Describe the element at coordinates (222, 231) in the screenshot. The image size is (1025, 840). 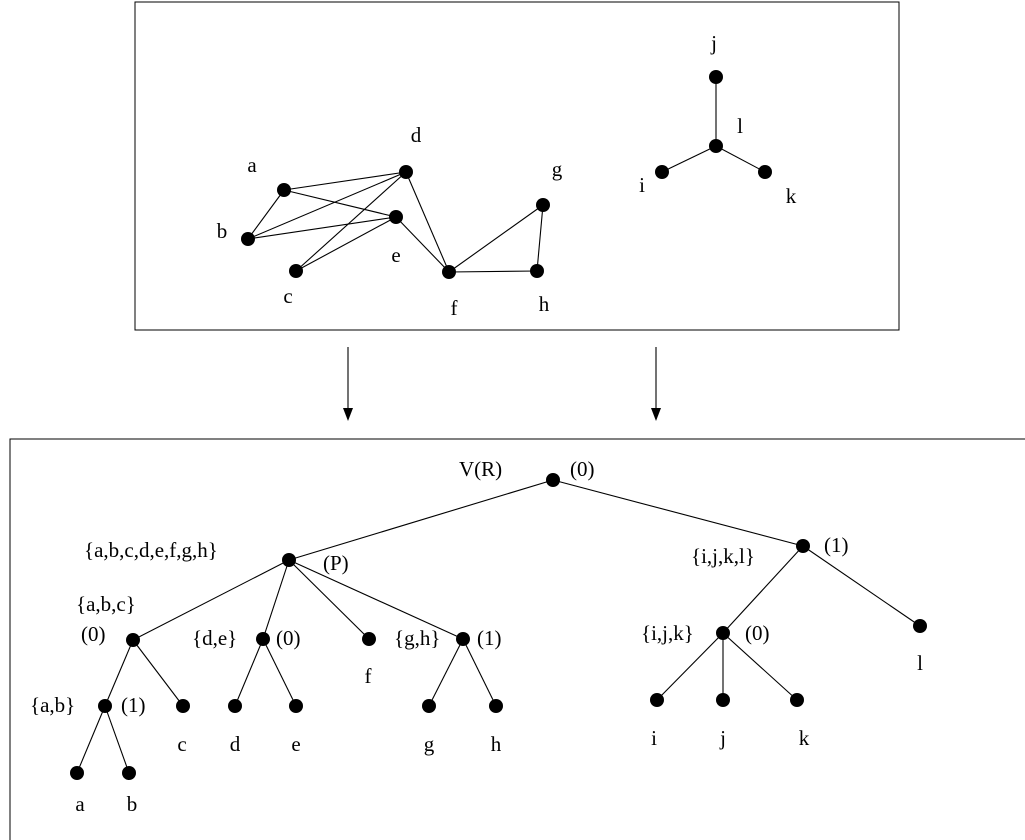
I see `graph-node-label-b: b` at that location.